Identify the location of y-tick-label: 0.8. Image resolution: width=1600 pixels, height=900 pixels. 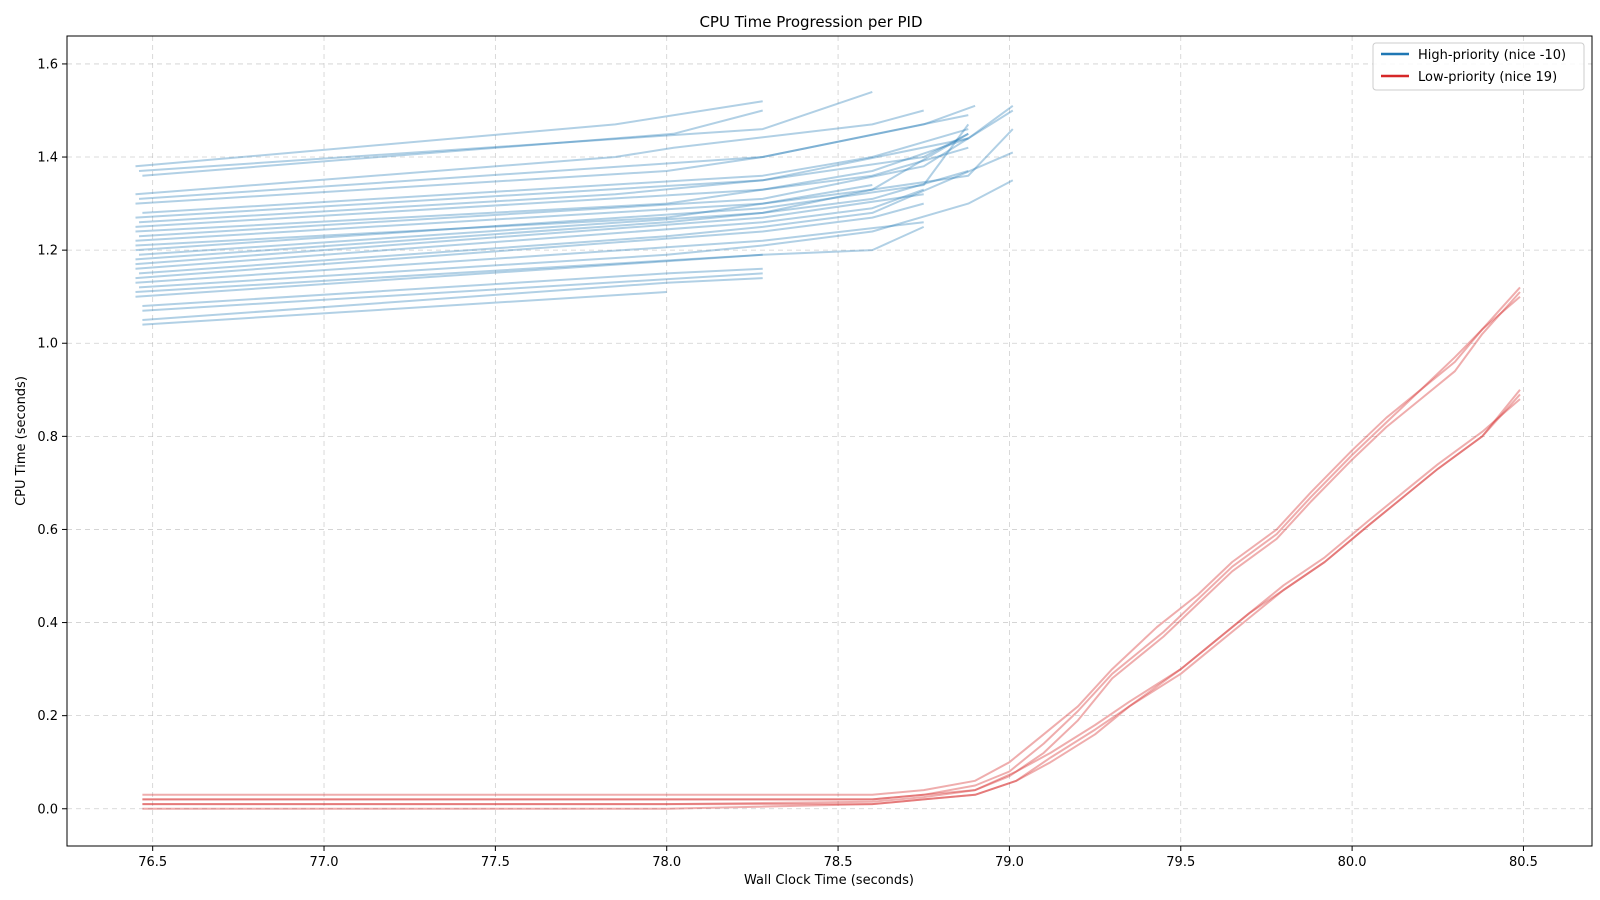
(47, 437).